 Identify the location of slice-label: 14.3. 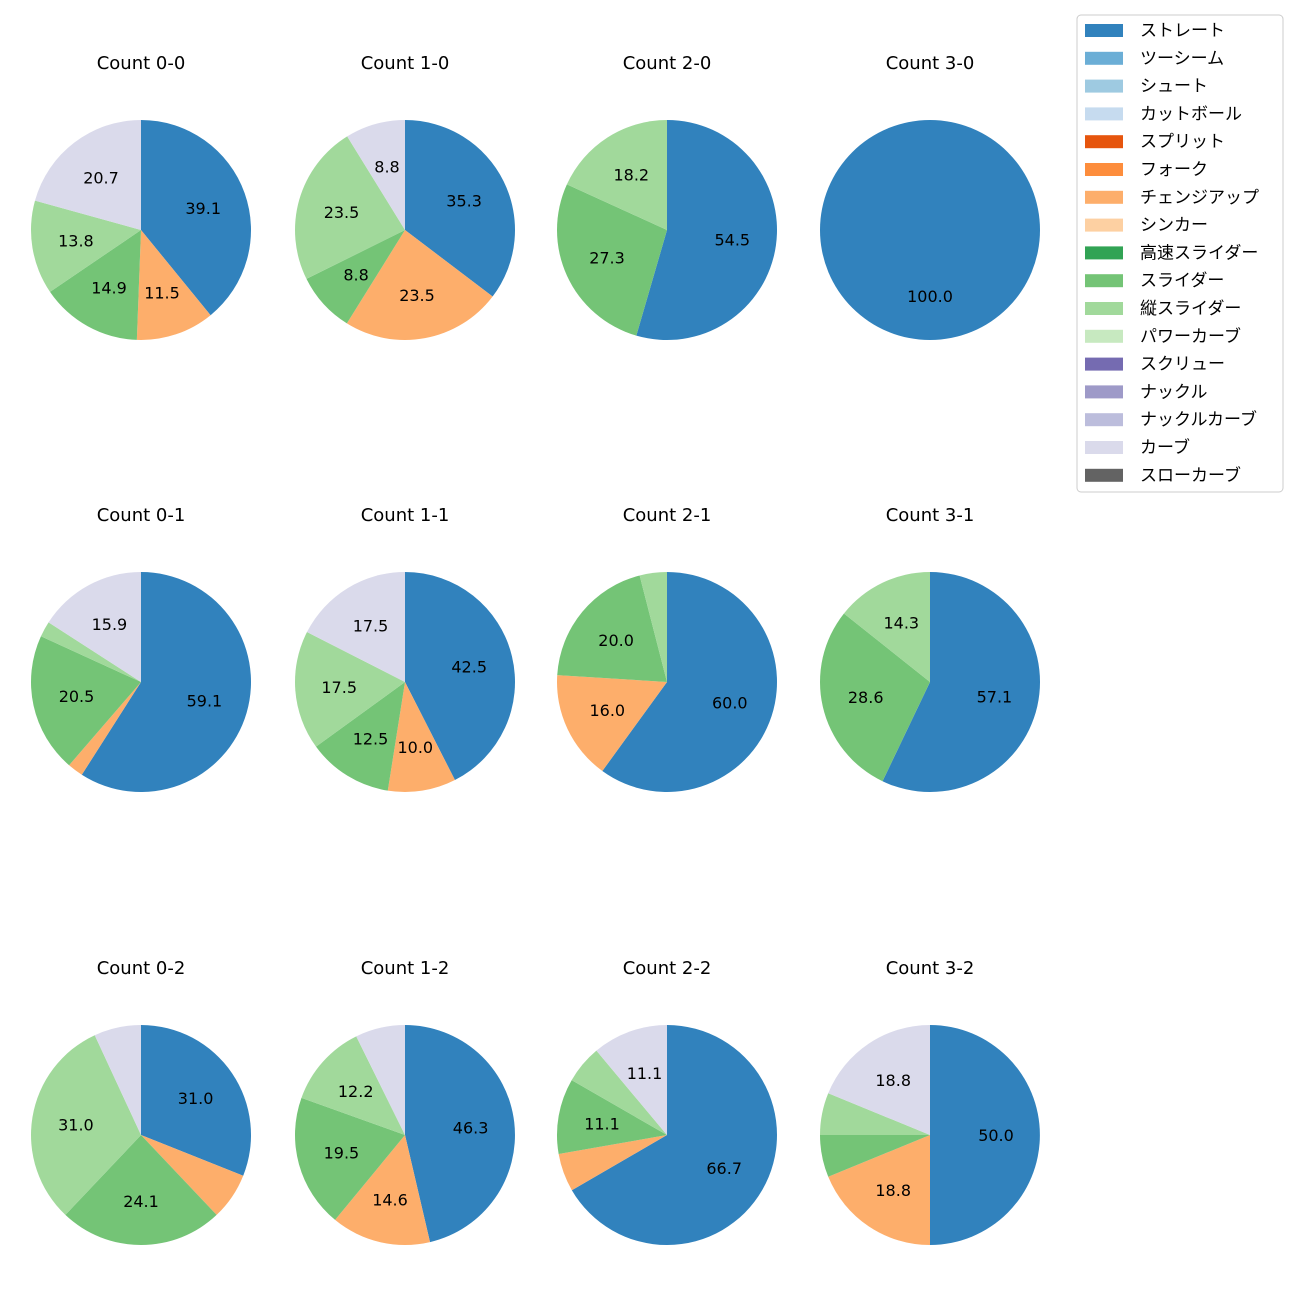
(901, 623).